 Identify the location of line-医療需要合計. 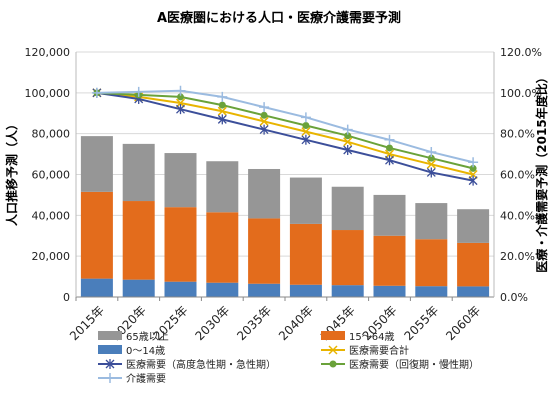
(285, 133).